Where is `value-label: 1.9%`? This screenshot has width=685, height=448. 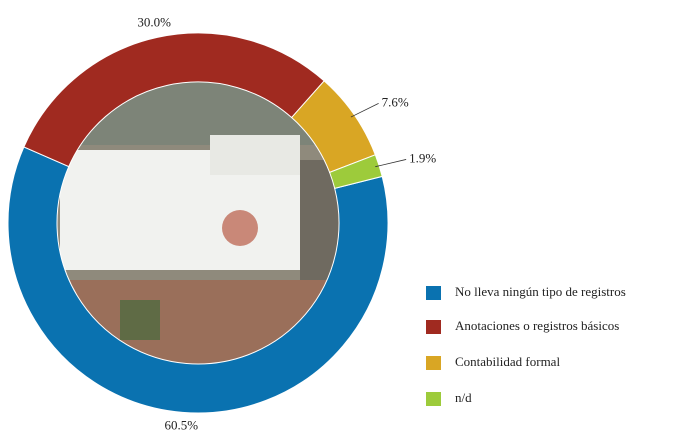
value-label: 1.9% is located at coordinates (422, 157).